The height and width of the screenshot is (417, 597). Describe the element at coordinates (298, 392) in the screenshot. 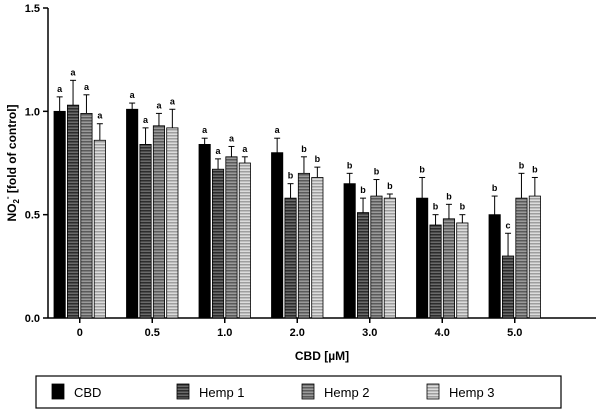

I see `legend: CBD Hemp 1 Hemp 2 Hemp 3` at that location.